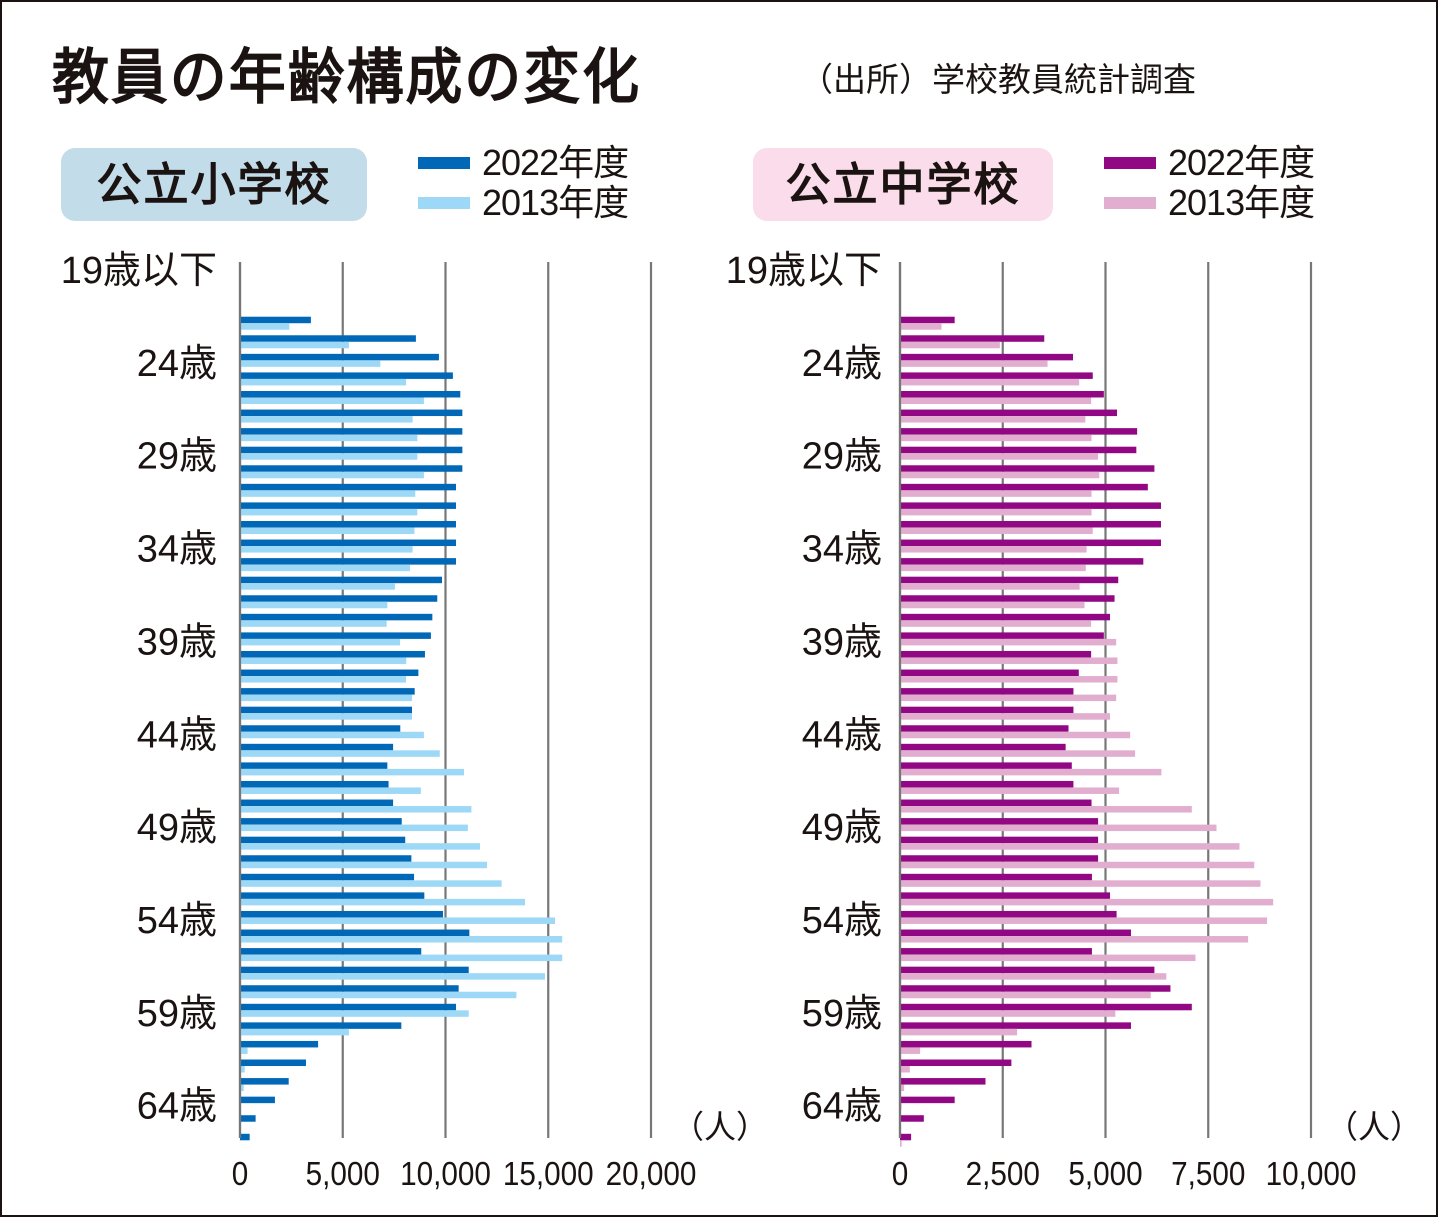  I want to click on x-tick-label: 10,000, so click(1311, 1174).